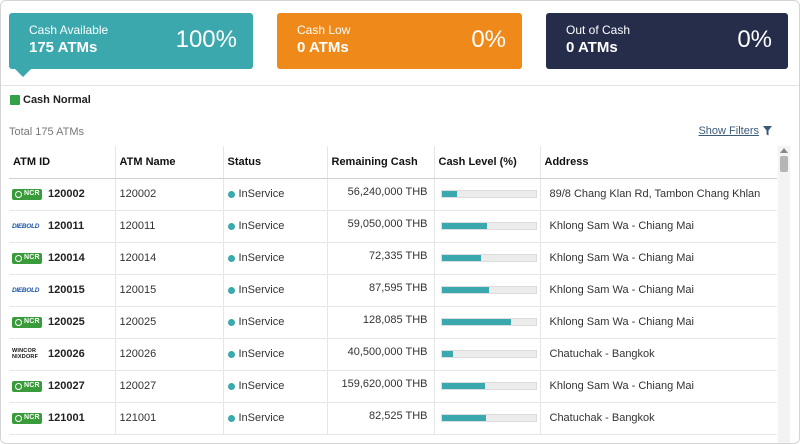 Image resolution: width=800 pixels, height=444 pixels. Describe the element at coordinates (66, 226) in the screenshot. I see `atm-id-text: 120011` at that location.